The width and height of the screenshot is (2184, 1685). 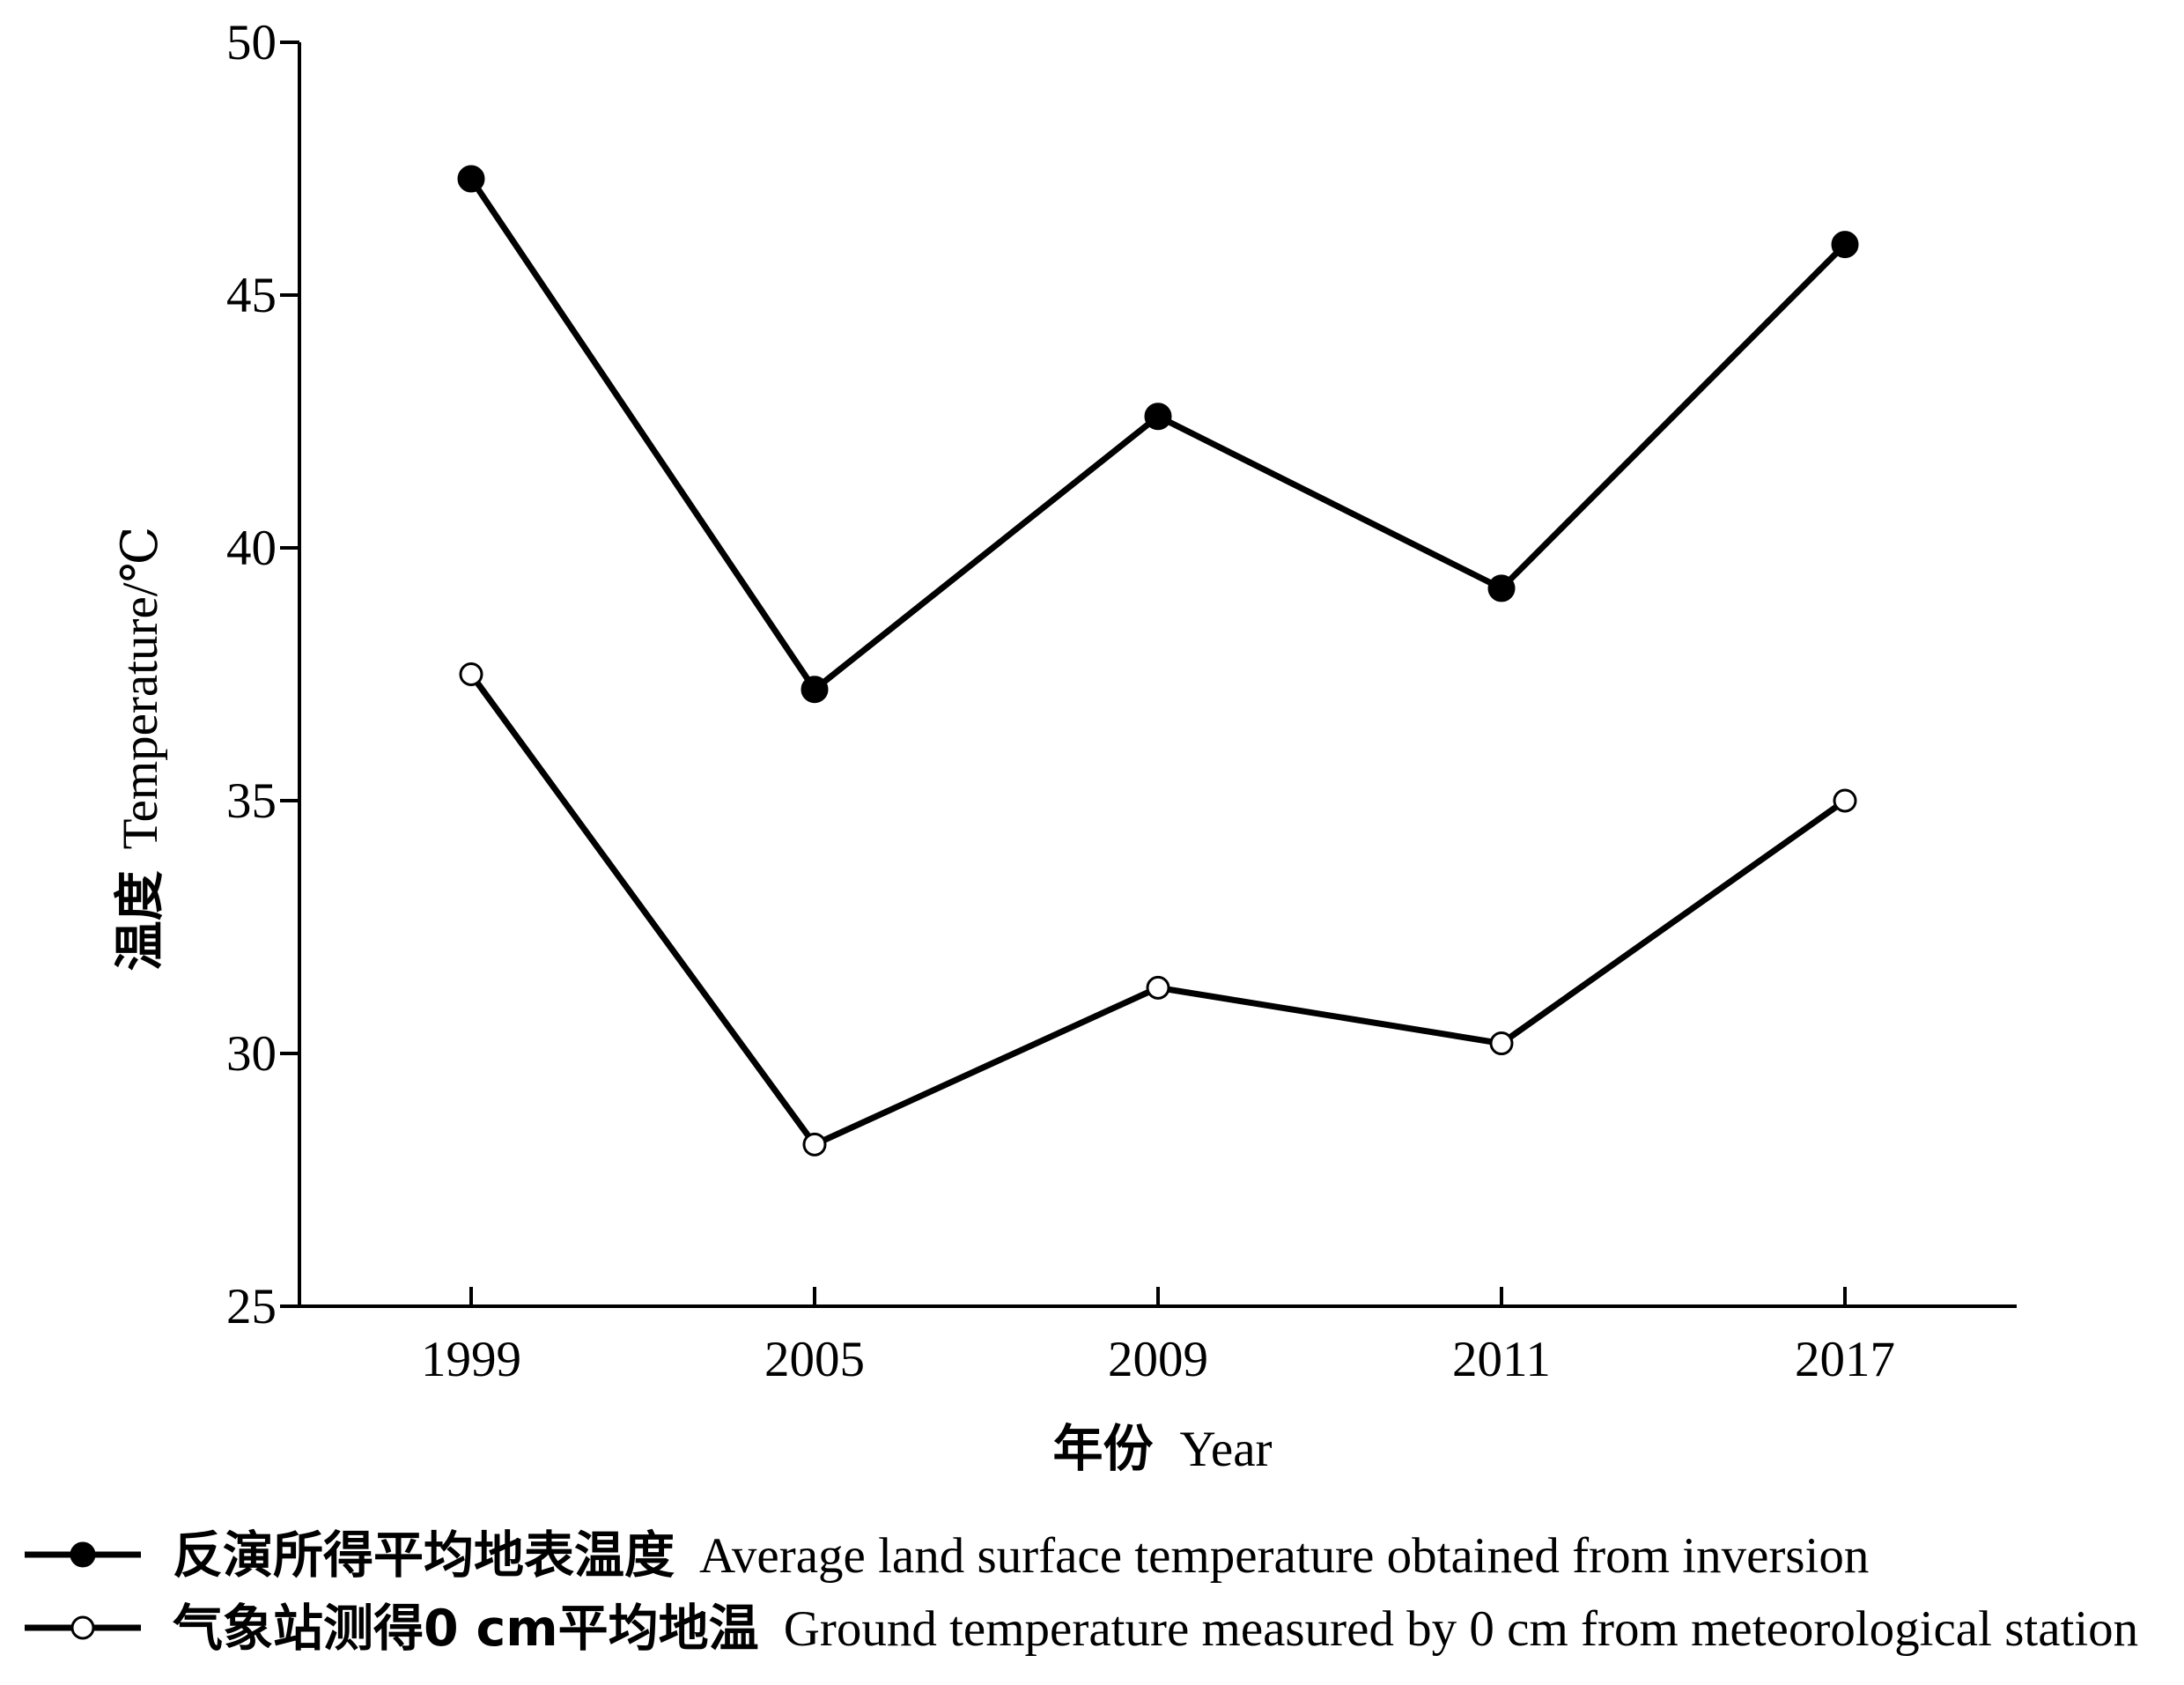 What do you see at coordinates (1501, 1359) in the screenshot?
I see `x-tick-label: 2011` at bounding box center [1501, 1359].